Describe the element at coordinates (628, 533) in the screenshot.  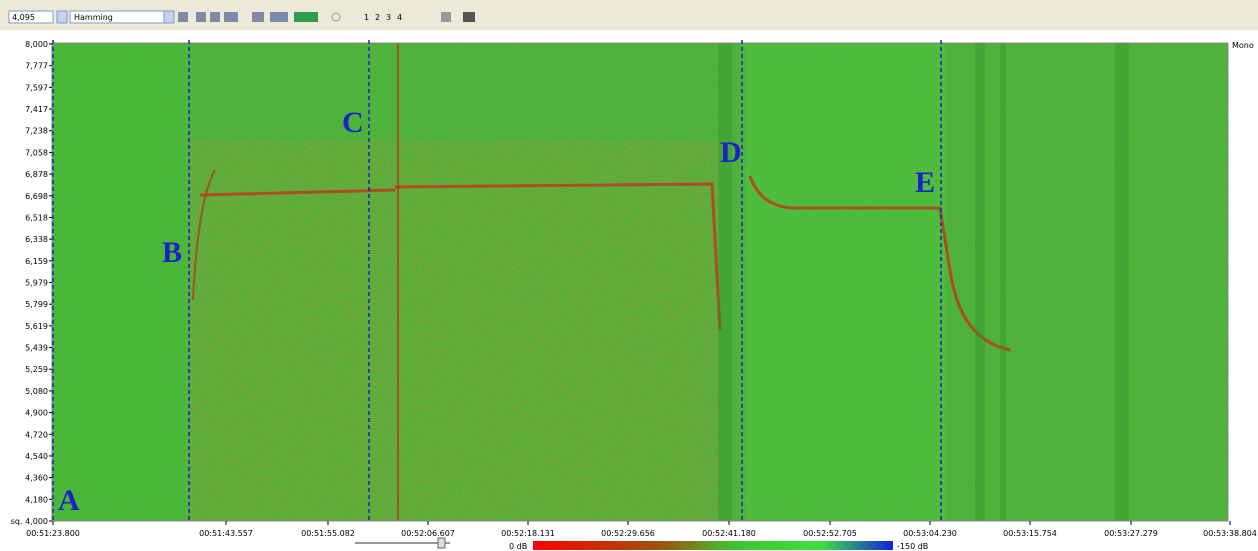
I see `x-tick-label: 00:52:29.656` at that location.